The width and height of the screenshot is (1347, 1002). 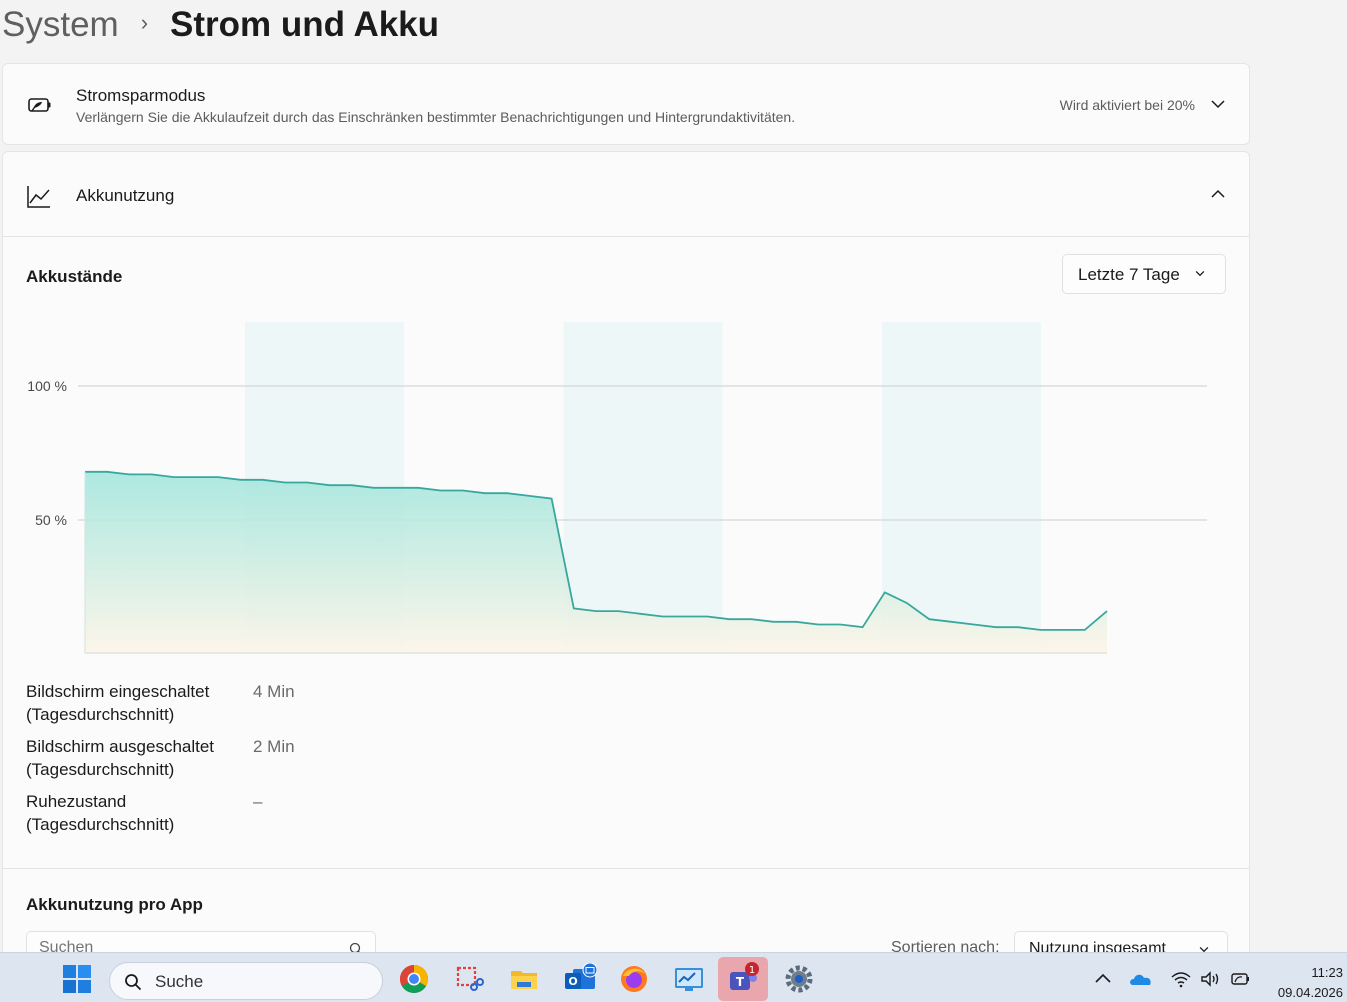 I want to click on taskbar-app-outlook: O, so click(x=580, y=979).